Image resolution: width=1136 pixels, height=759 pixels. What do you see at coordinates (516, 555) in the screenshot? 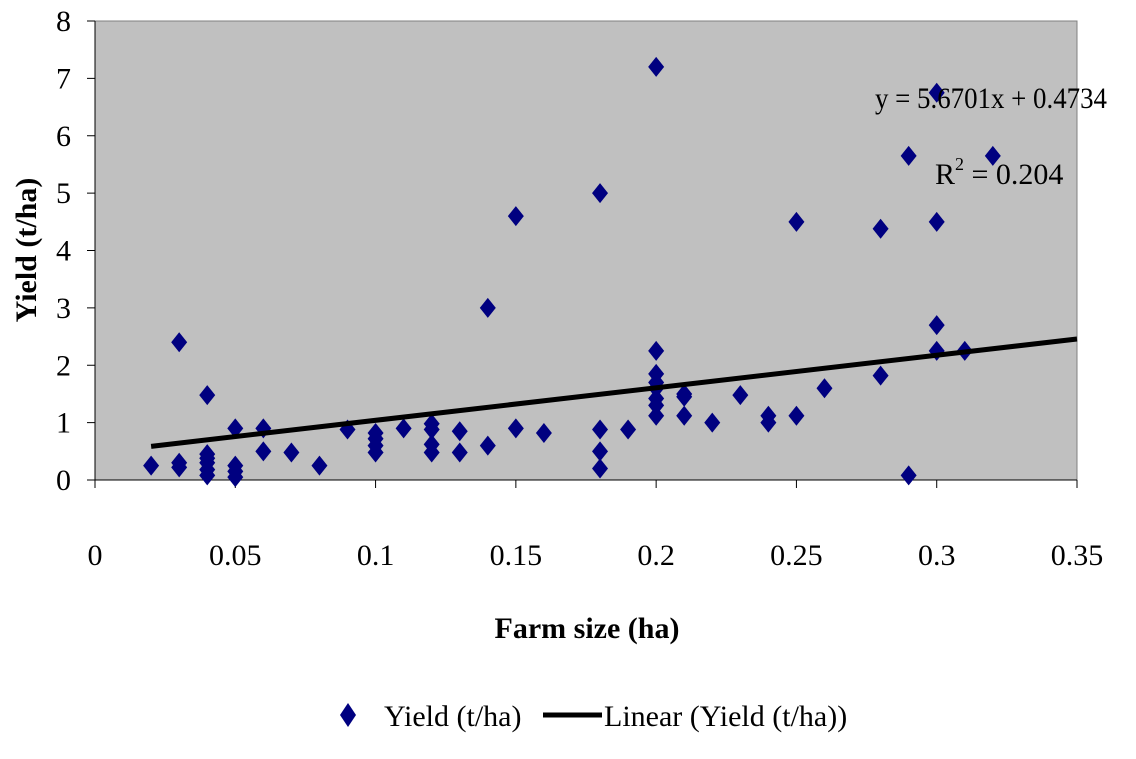
I see `x-tick-label: 0.15` at bounding box center [516, 555].